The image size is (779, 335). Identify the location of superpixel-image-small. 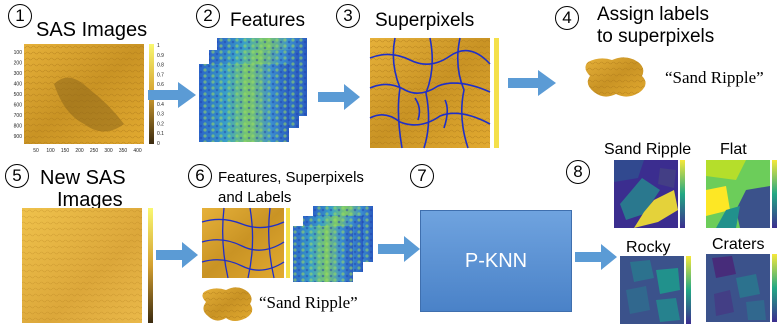
(245, 243).